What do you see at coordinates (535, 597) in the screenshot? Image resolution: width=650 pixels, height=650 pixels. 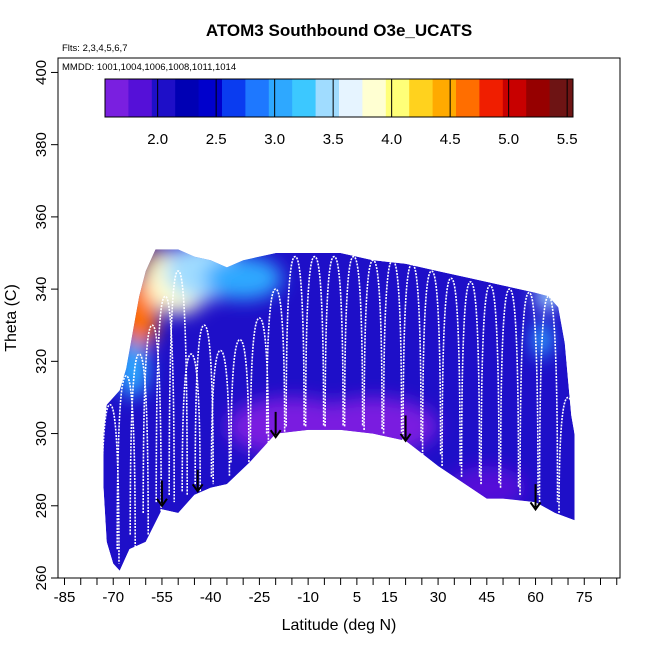 I see `x-tick-label-10: 60` at bounding box center [535, 597].